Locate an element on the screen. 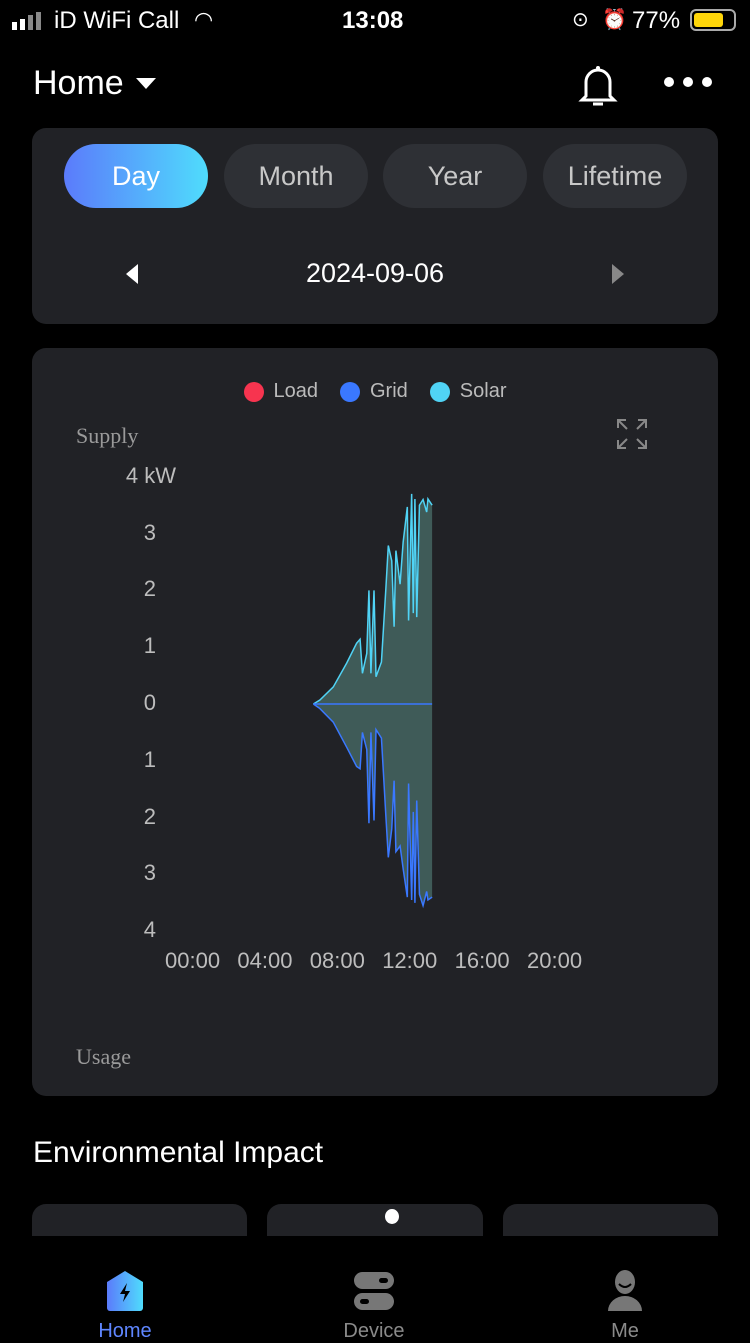  date-label: 2024-09-06 is located at coordinates (375, 273).